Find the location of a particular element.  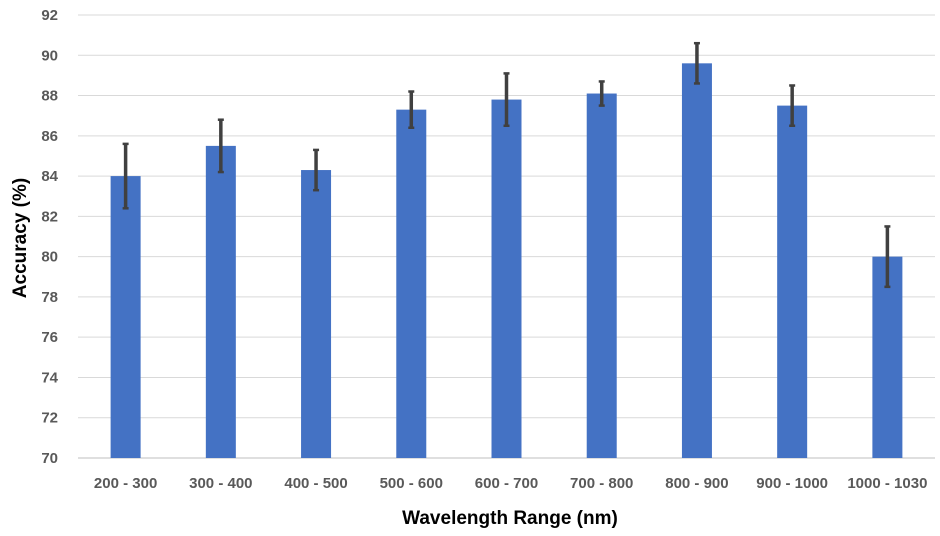

y-tick-label: 84 is located at coordinates (49, 176).